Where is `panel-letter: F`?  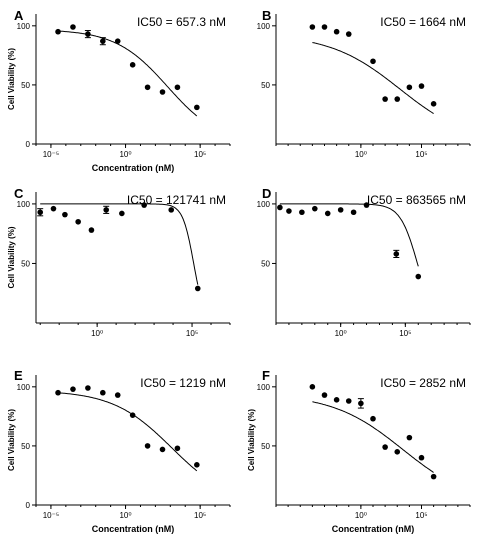 panel-letter: F is located at coordinates (266, 375).